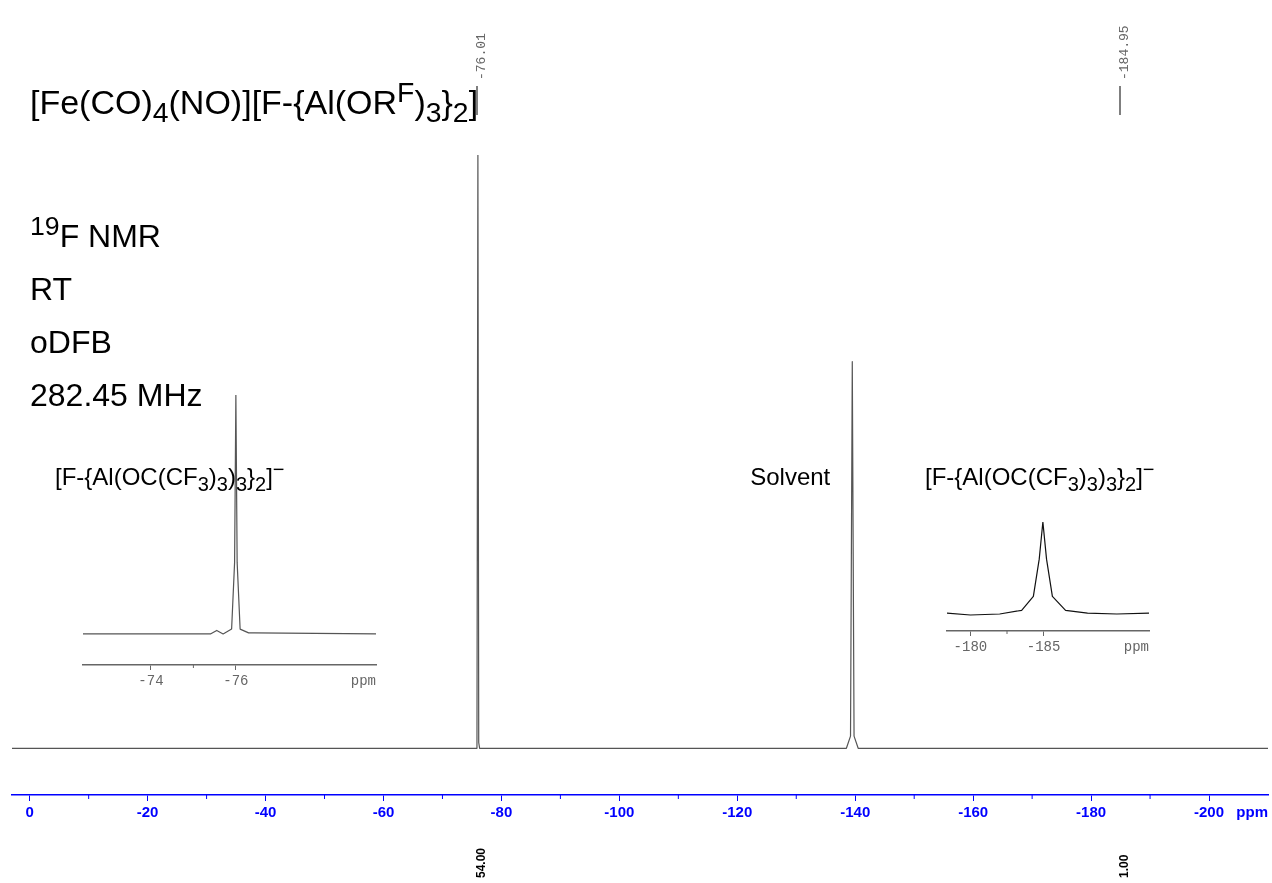 This screenshot has width=1272, height=883. Describe the element at coordinates (619, 812) in the screenshot. I see `x-tick-label: -100` at that location.